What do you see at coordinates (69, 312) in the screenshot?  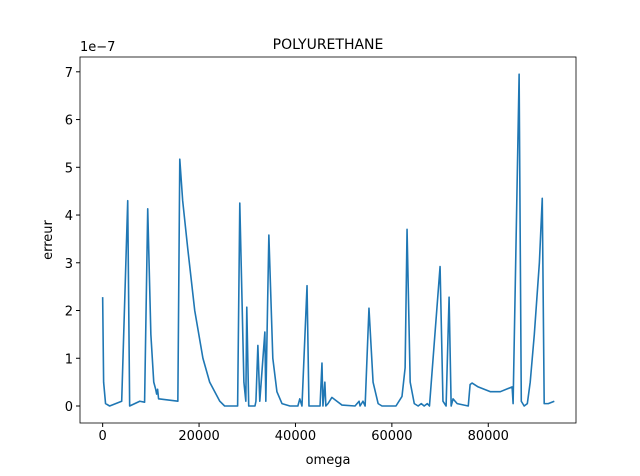 I see `y-tick-label: 2` at bounding box center [69, 312].